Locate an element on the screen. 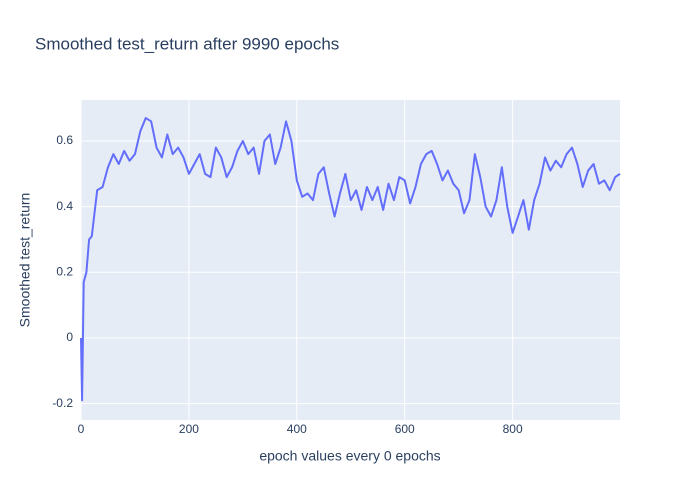 This screenshot has height=500, width=700. x-tick-label: 0 is located at coordinates (81, 429).